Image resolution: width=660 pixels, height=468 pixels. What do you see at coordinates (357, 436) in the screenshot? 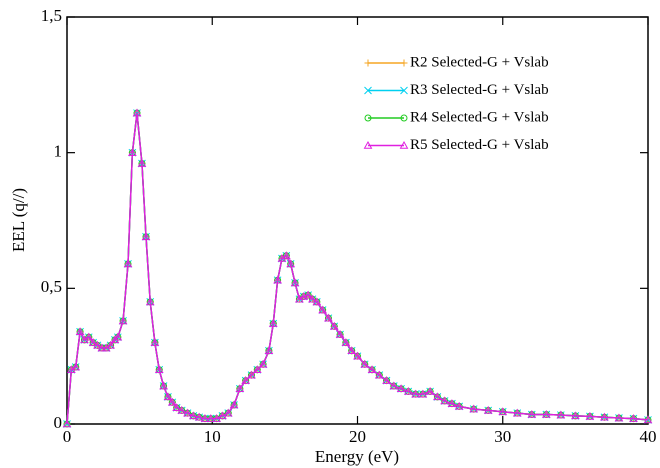
I see `x-tick-label: 20` at bounding box center [357, 436].